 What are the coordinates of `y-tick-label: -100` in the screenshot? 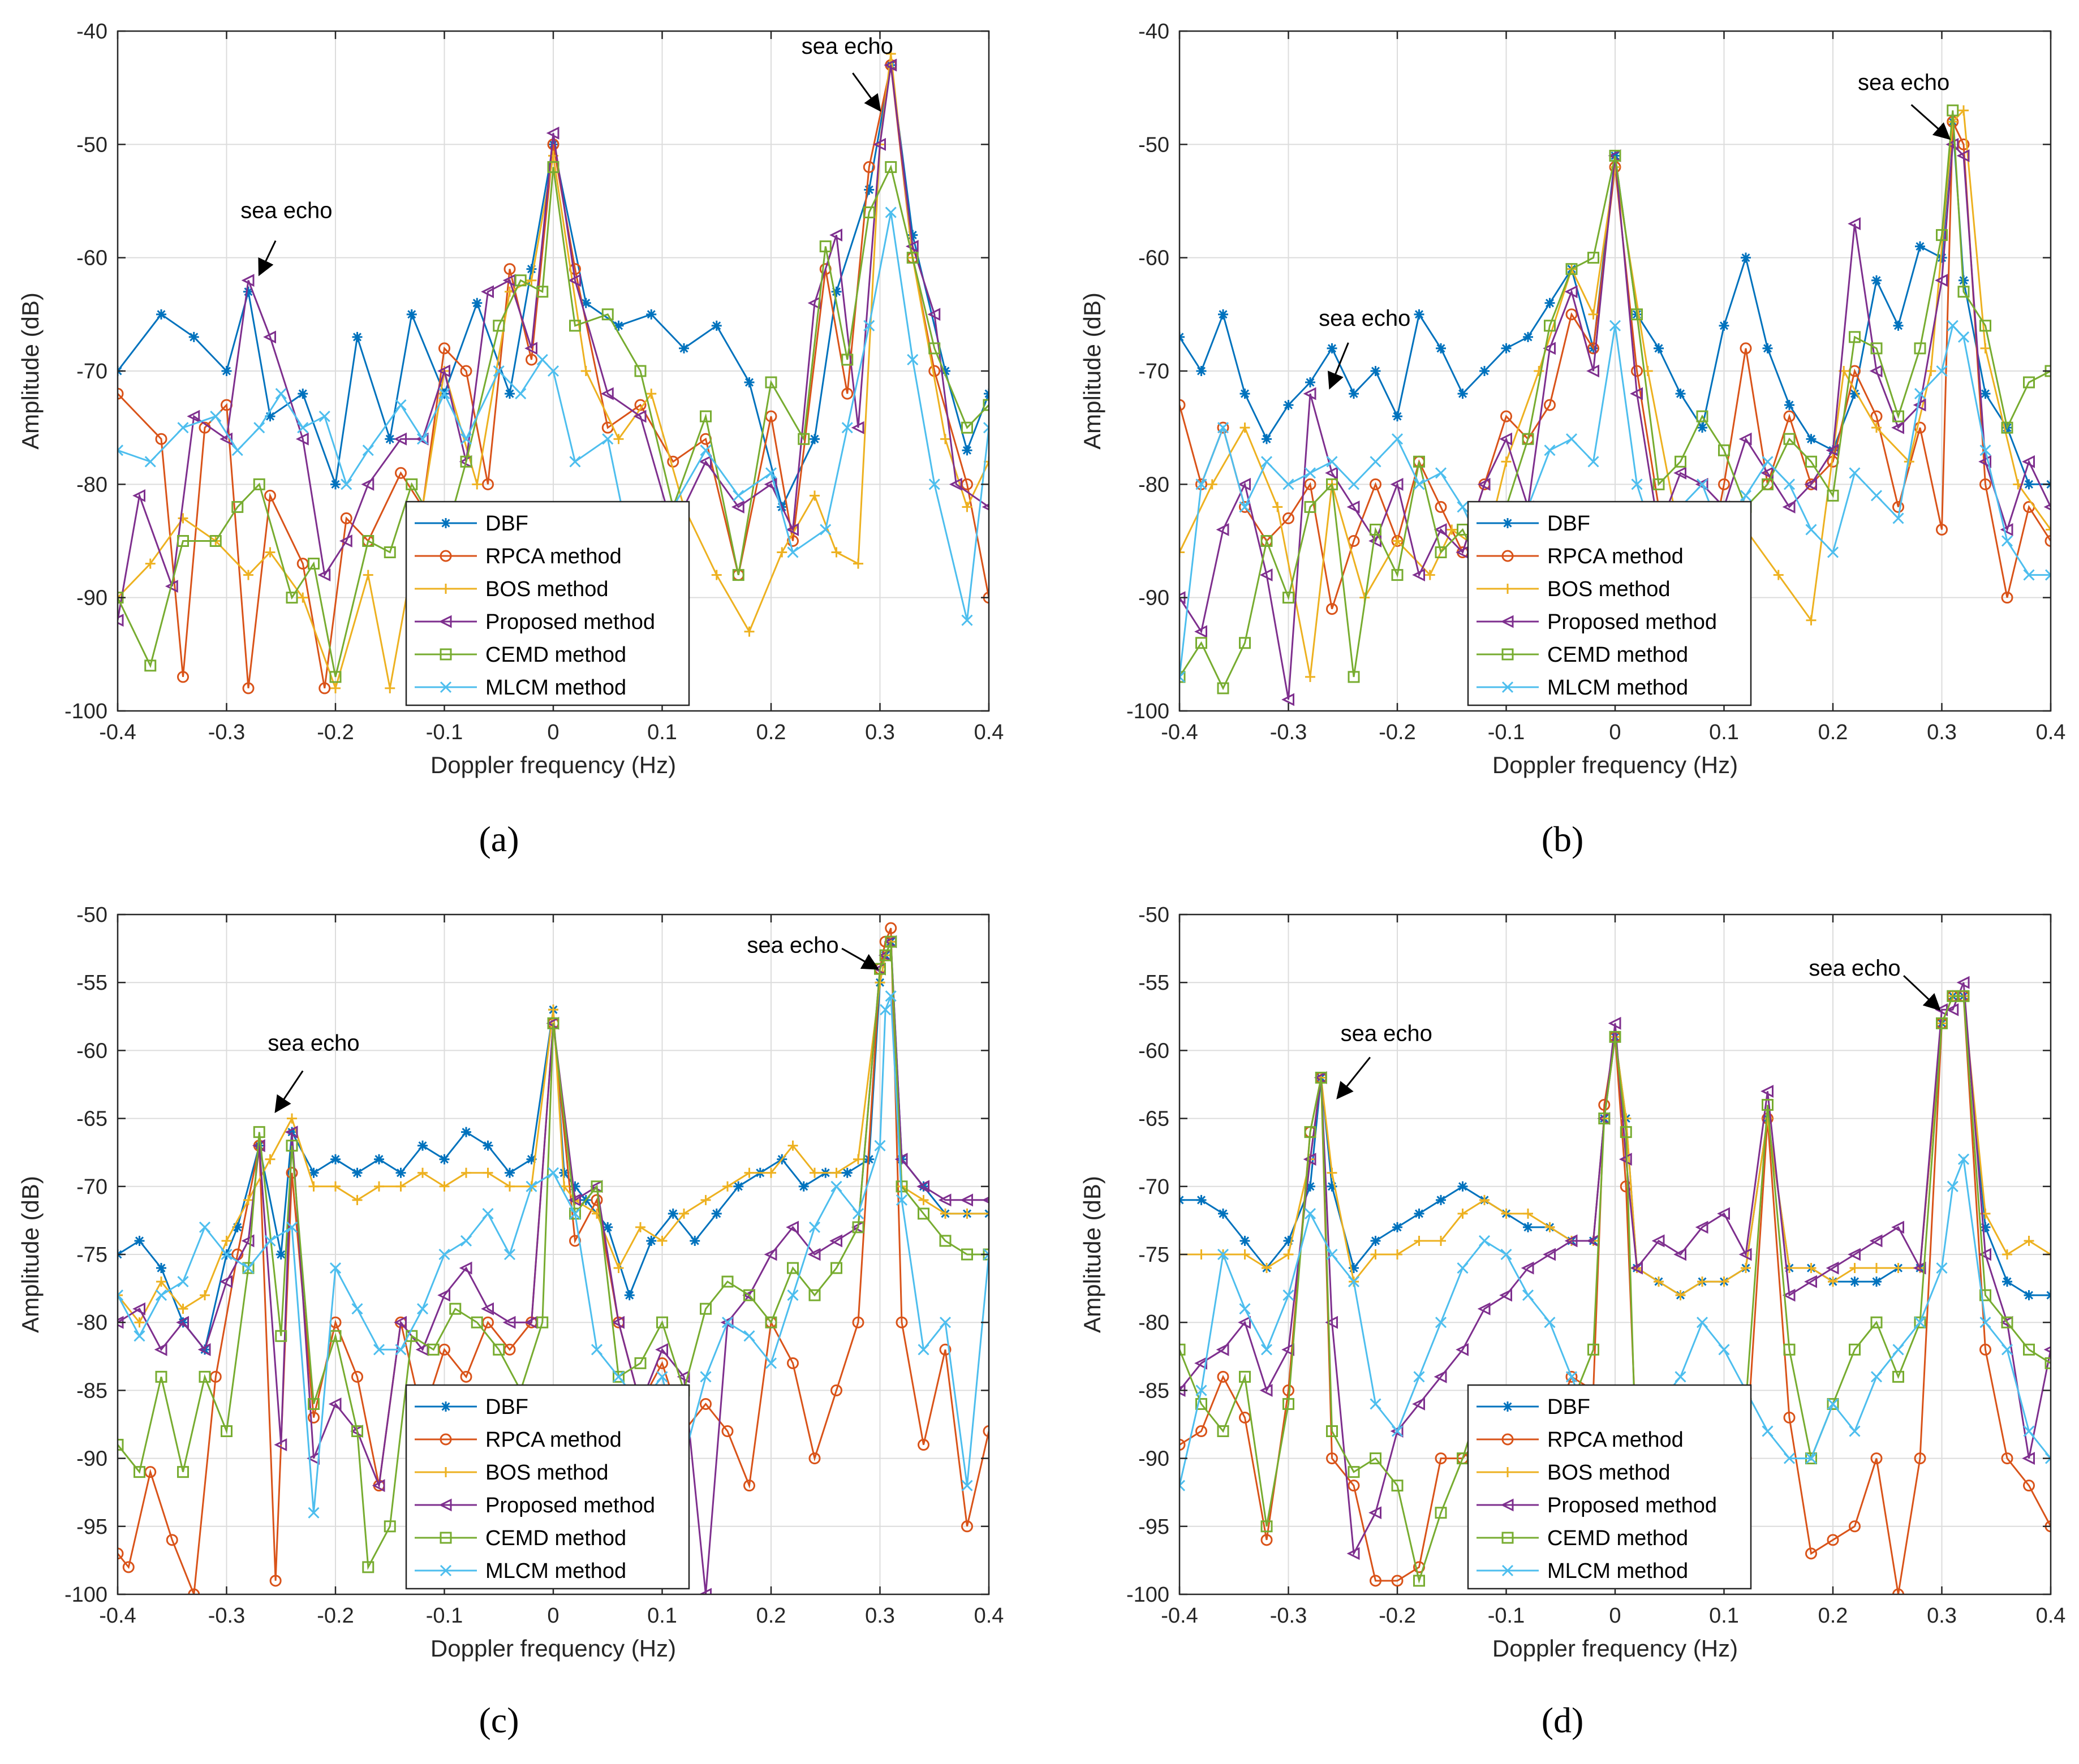 It's located at (1147, 1595).